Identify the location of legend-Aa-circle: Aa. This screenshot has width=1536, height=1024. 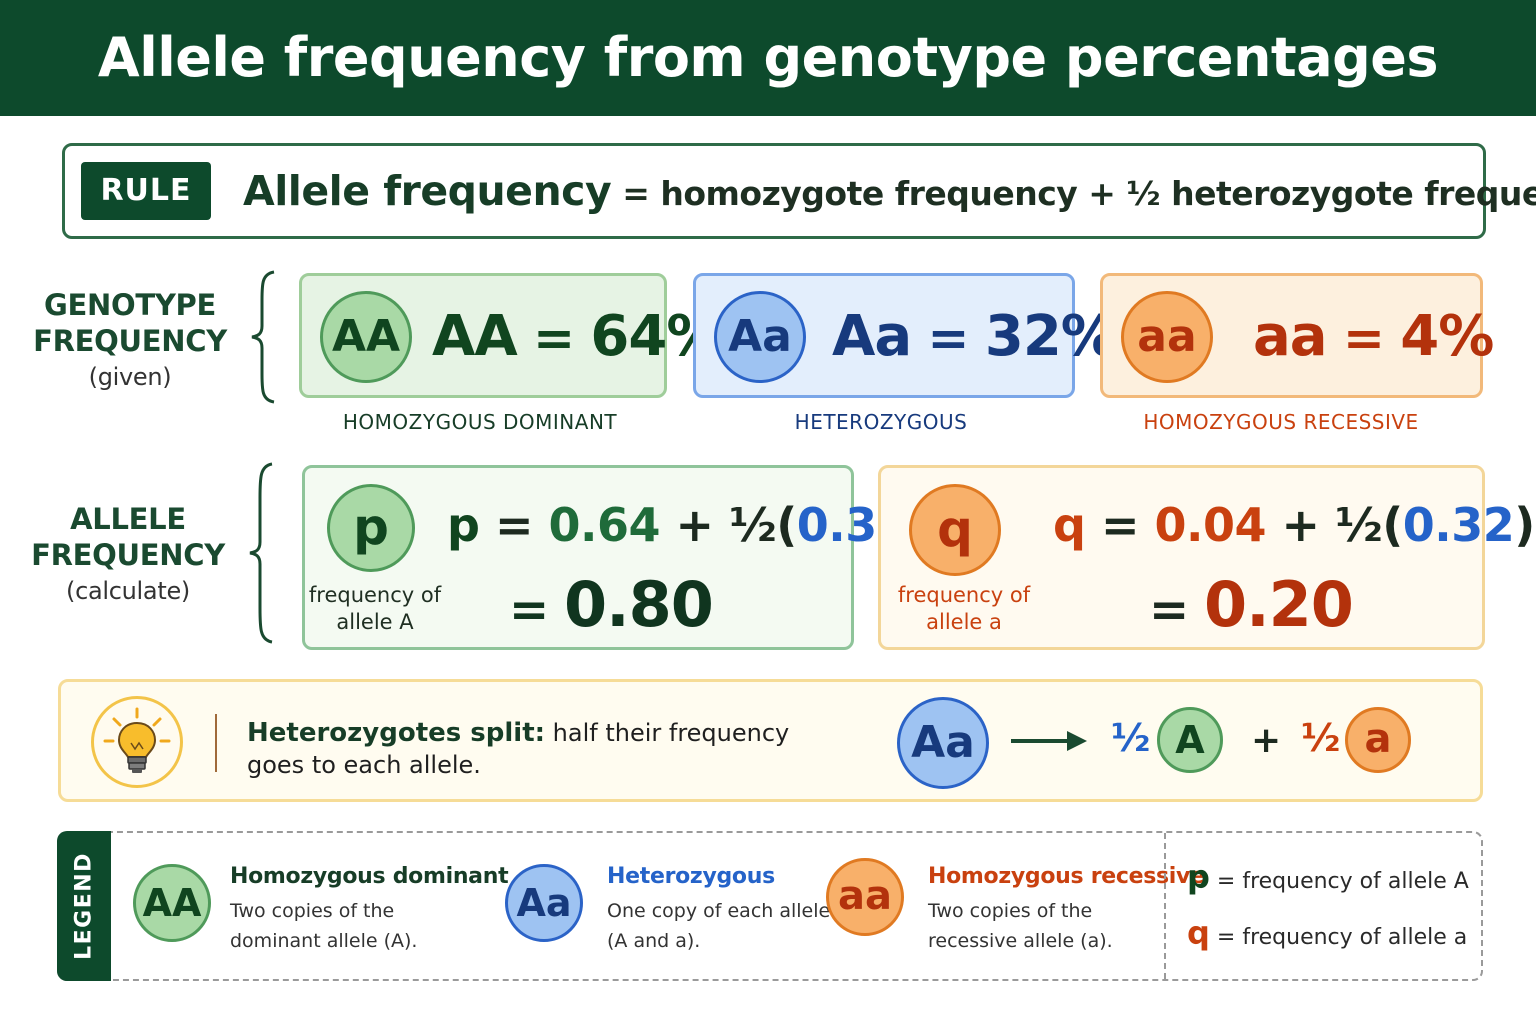
(544, 903).